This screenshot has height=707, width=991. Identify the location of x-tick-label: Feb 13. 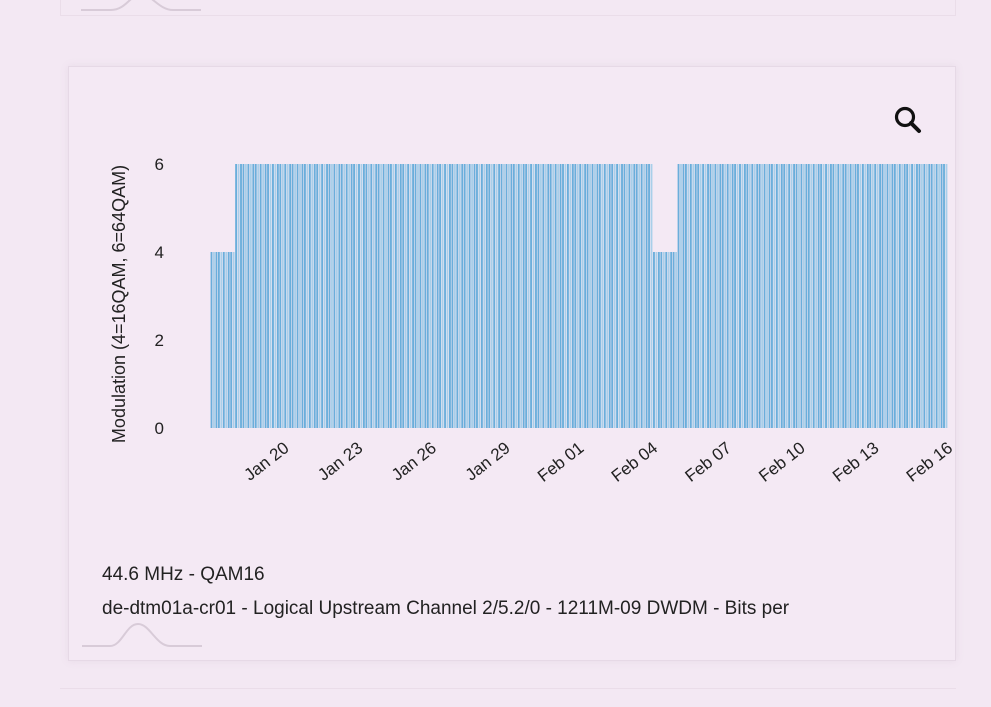
(855, 462).